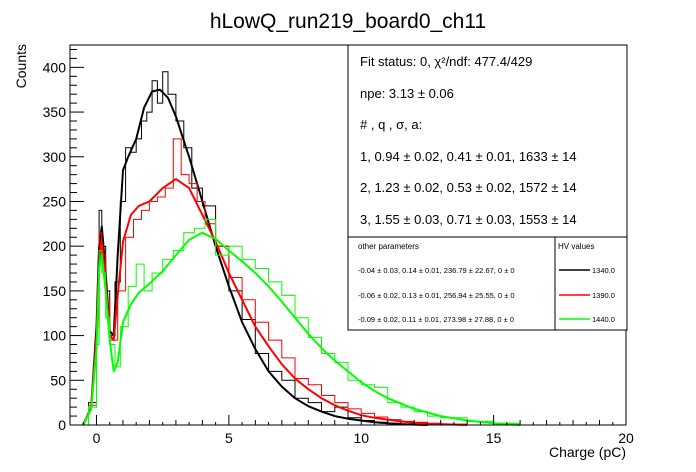  Describe the element at coordinates (55, 157) in the screenshot. I see `y-tick-label: 300` at that location.